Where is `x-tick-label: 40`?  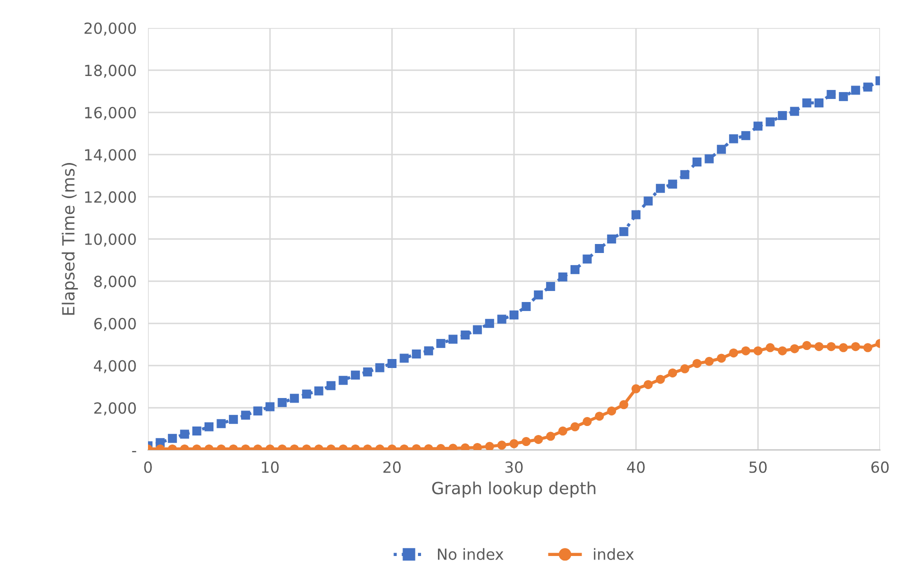
x-tick-label: 40 is located at coordinates (636, 467).